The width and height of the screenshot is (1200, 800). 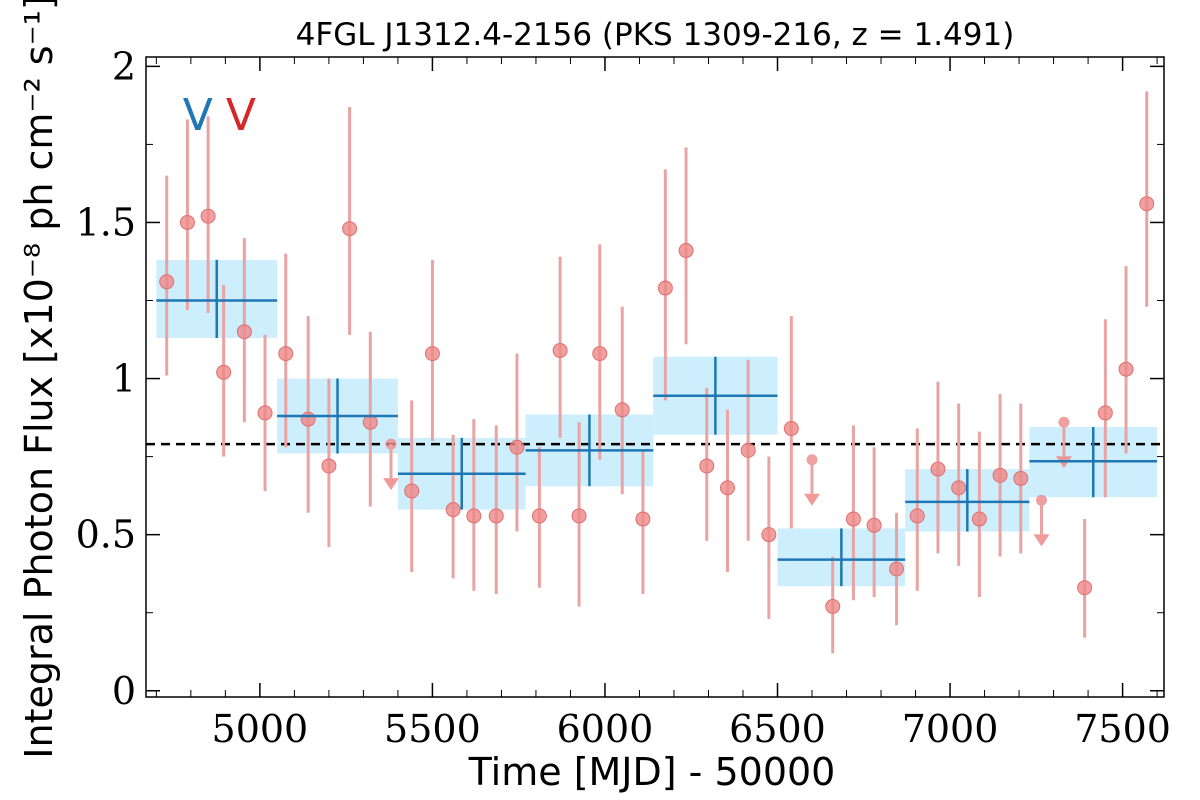 I want to click on x-tick-label: 6500, so click(x=777, y=729).